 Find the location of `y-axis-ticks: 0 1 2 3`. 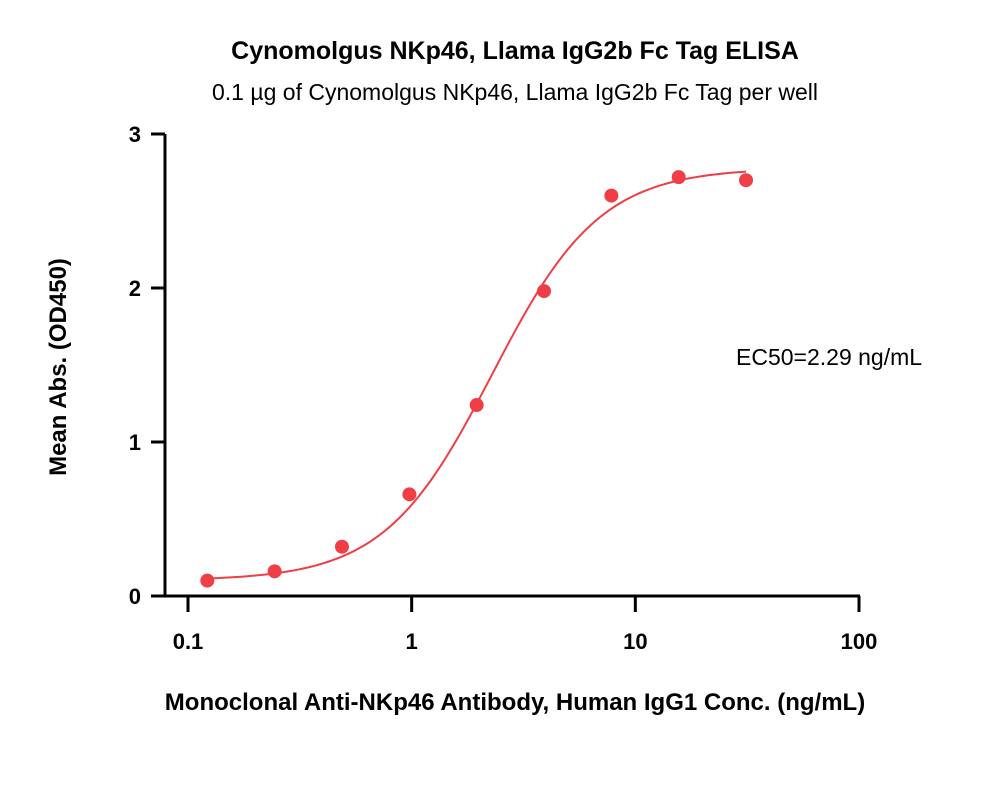

y-axis-ticks: 0 1 2 3 is located at coordinates (147, 365).